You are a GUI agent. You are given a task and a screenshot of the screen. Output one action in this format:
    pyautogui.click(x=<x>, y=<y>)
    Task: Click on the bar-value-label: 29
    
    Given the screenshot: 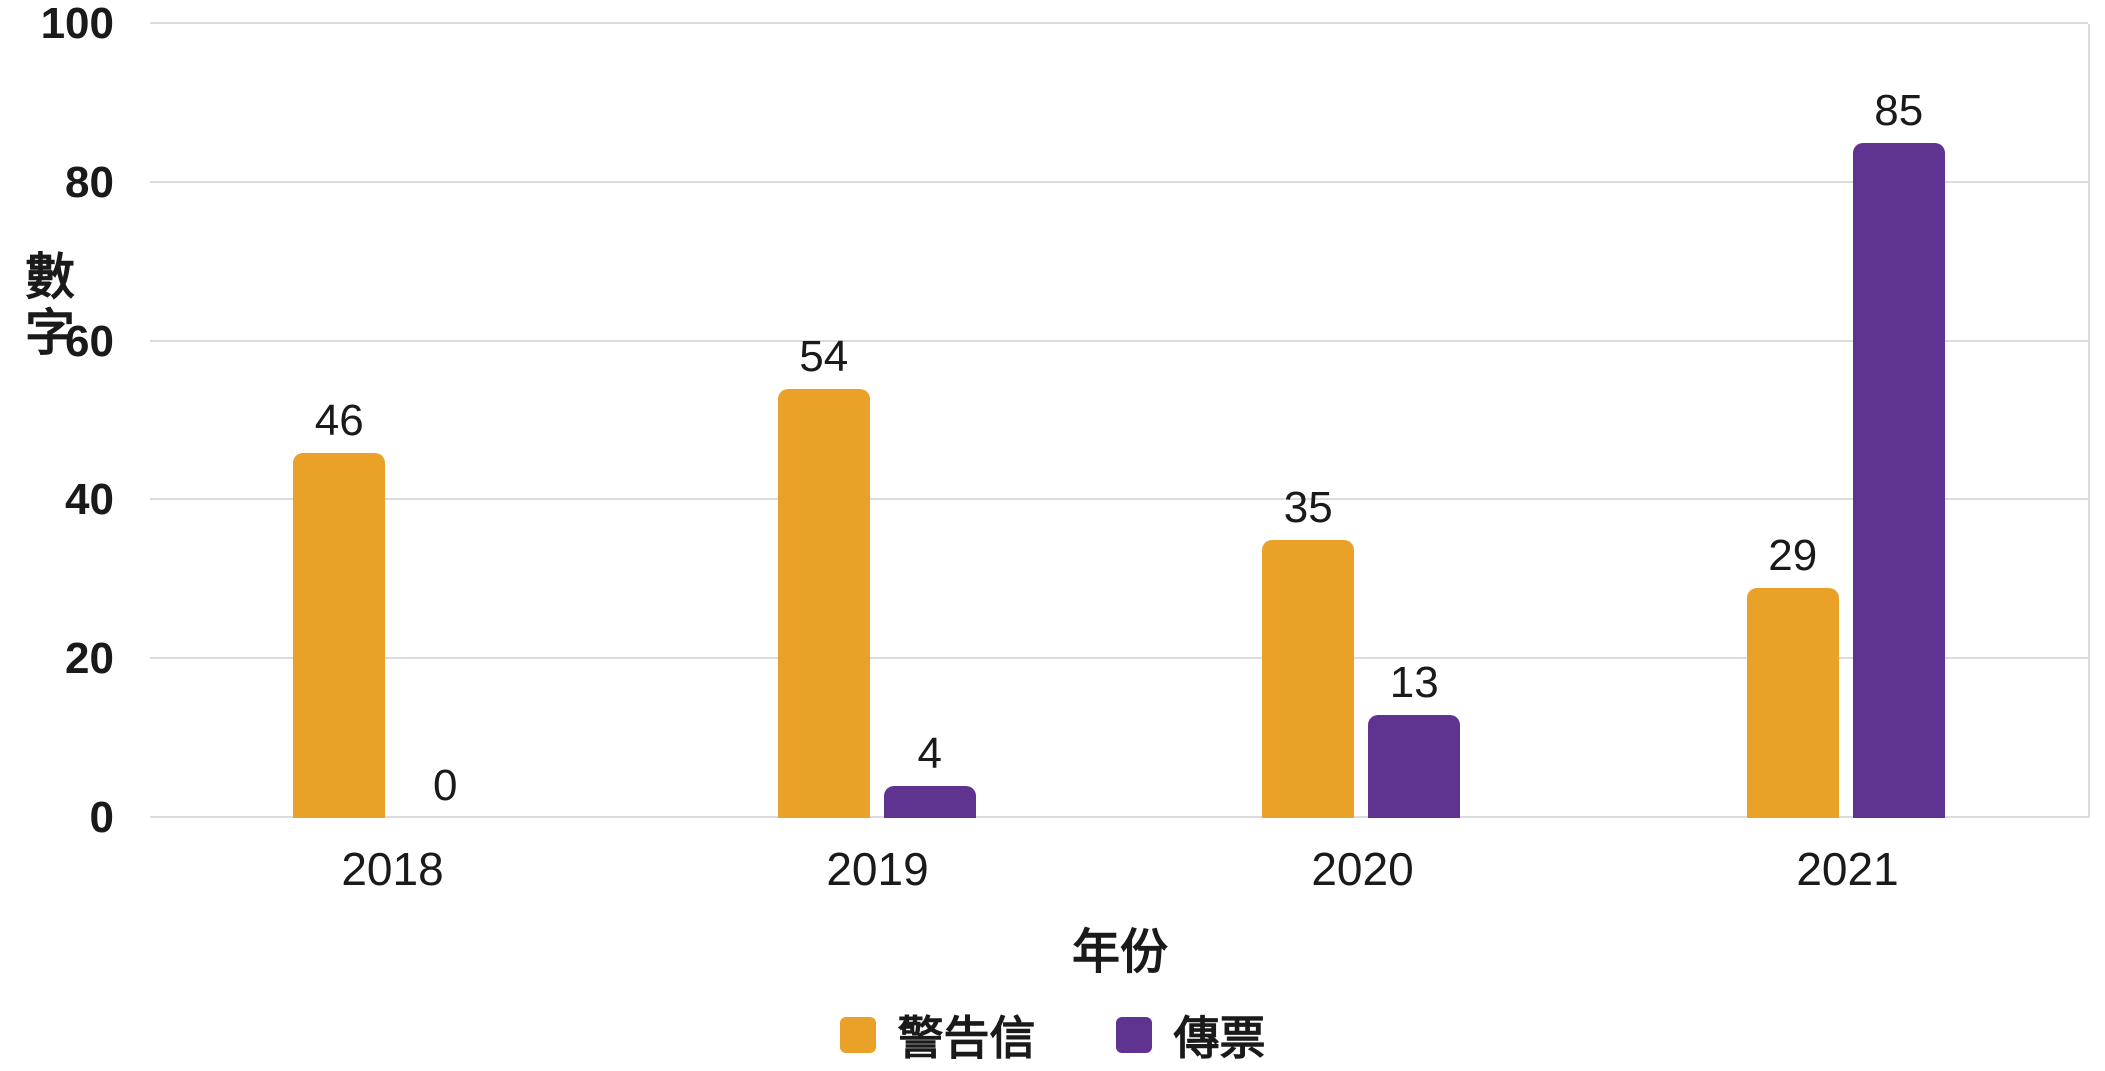 What is the action you would take?
    pyautogui.click(x=1793, y=555)
    